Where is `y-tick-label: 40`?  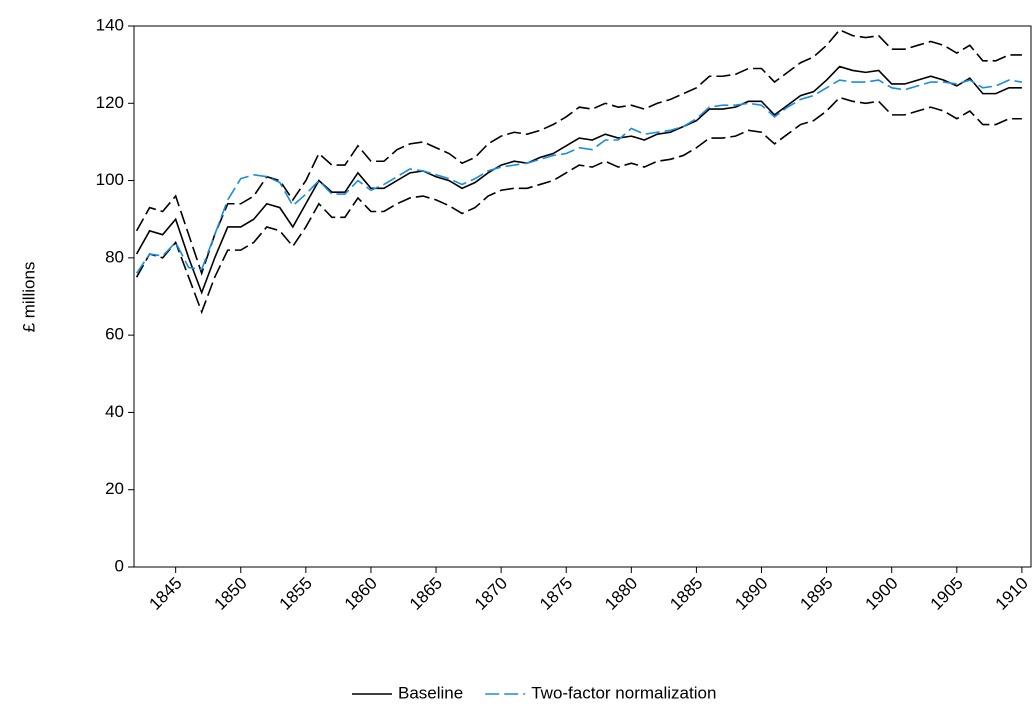 y-tick-label: 40 is located at coordinates (114, 411).